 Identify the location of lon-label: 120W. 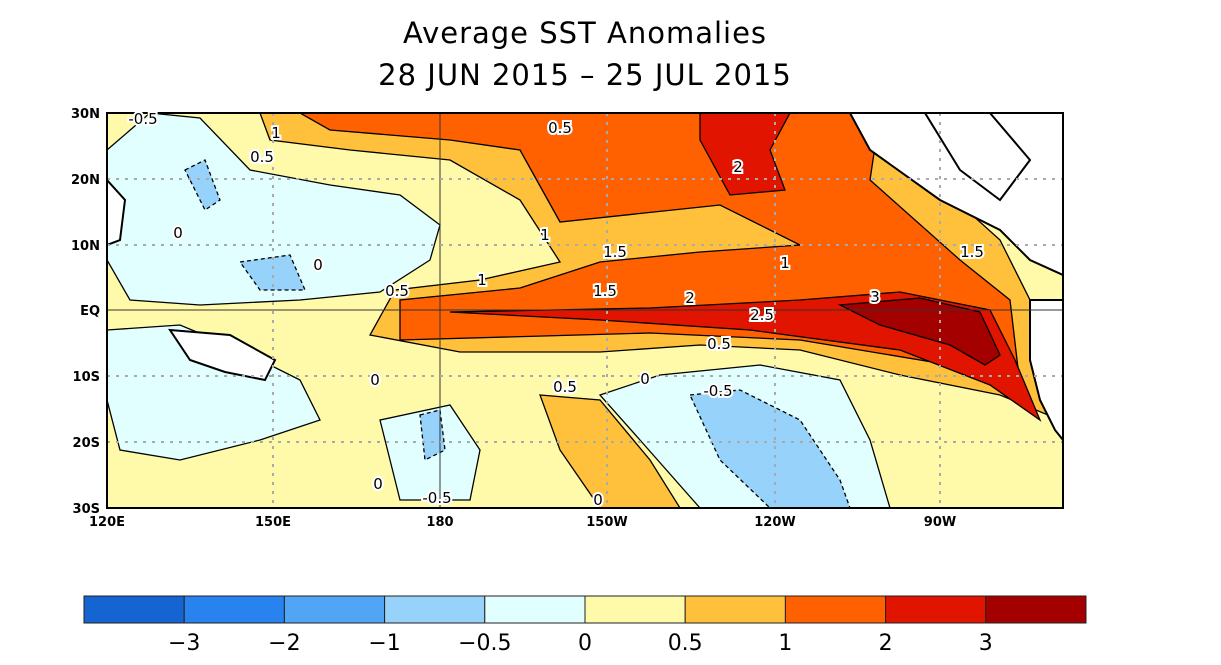
(774, 522).